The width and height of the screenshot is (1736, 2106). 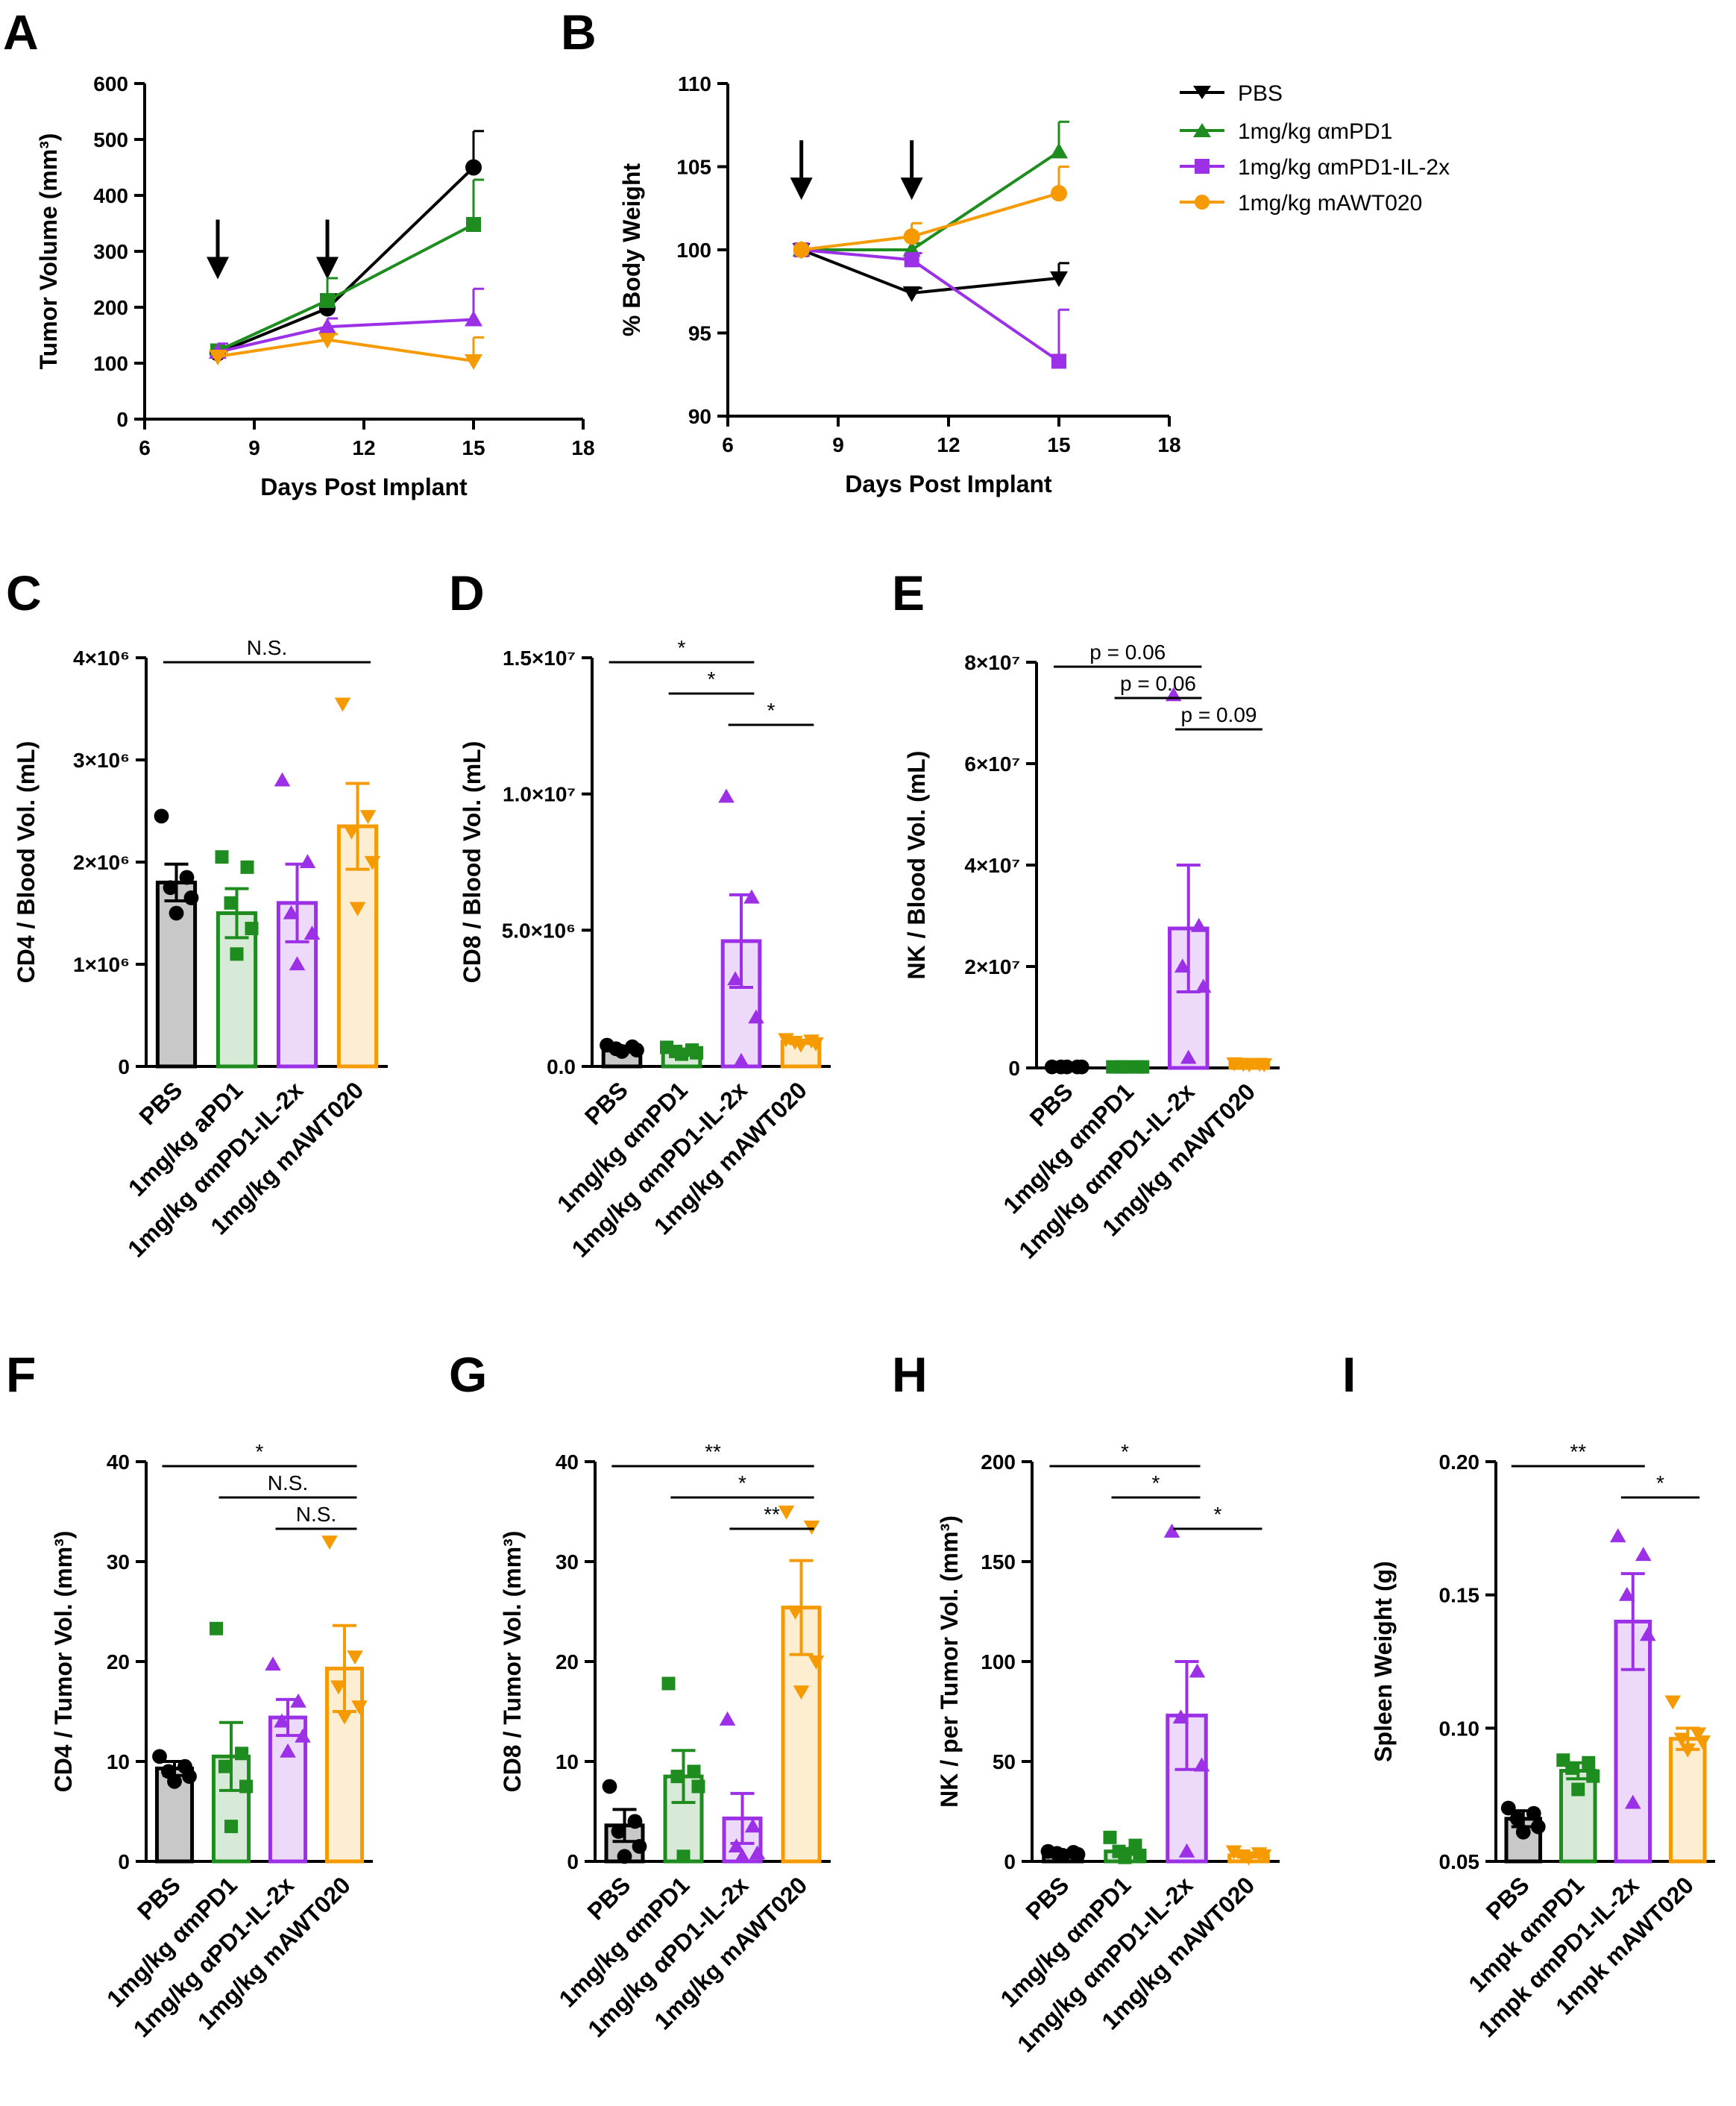 What do you see at coordinates (1005, 1761) in the screenshot?
I see `h-y-tick-label: 50` at bounding box center [1005, 1761].